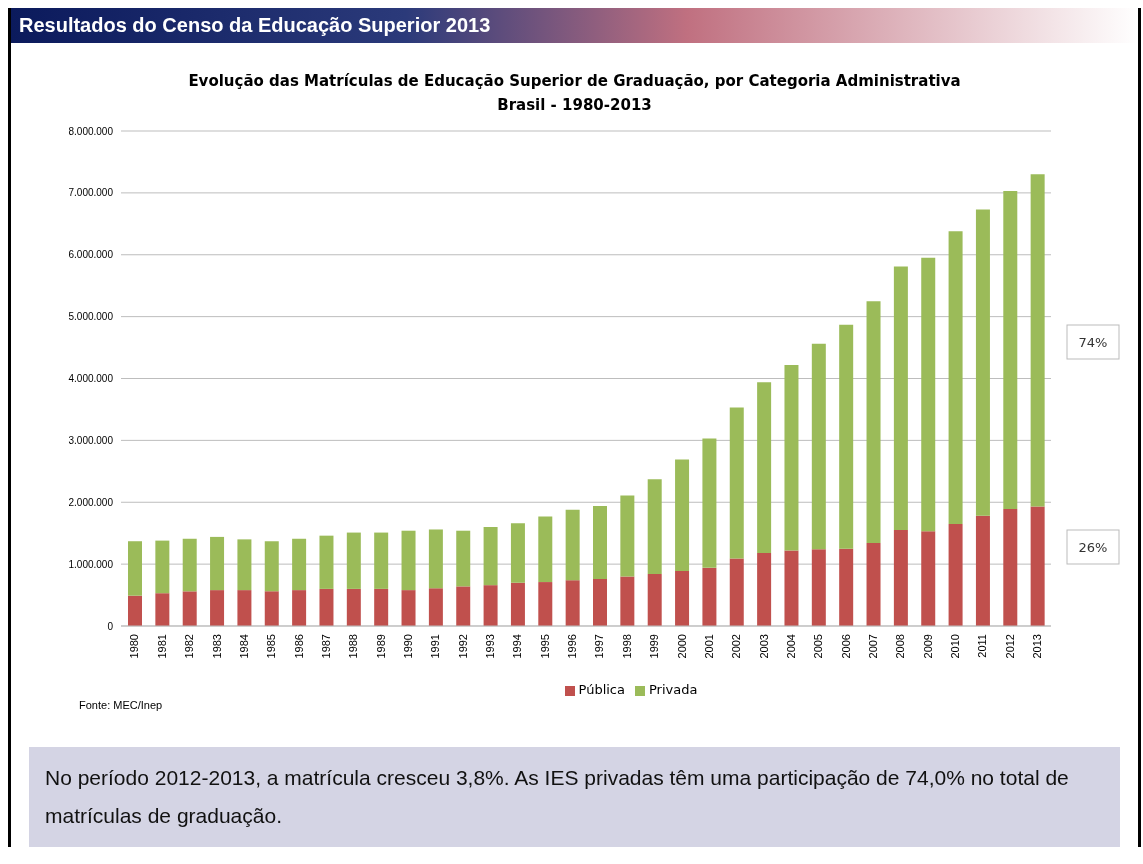 Image resolution: width=1143 pixels, height=864 pixels. What do you see at coordinates (626, 646) in the screenshot?
I see `x-tick-label: 1998` at bounding box center [626, 646].